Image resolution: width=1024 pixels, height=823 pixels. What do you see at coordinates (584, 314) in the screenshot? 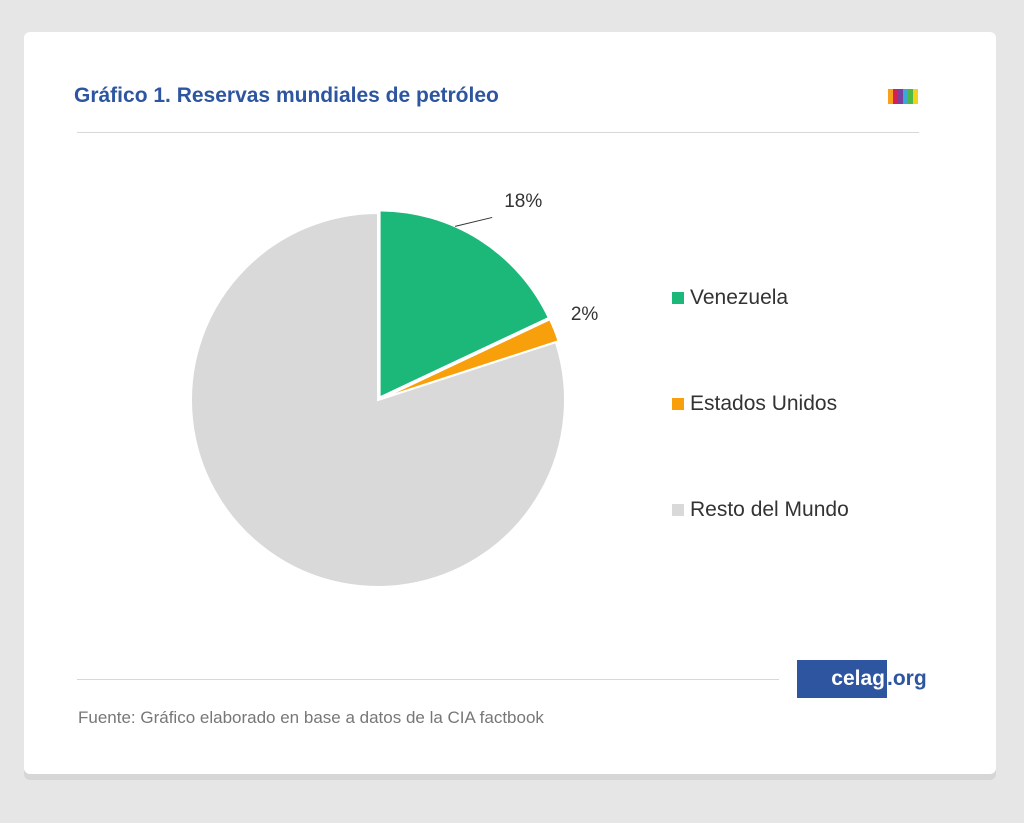
I see `data-label: 2%` at bounding box center [584, 314].